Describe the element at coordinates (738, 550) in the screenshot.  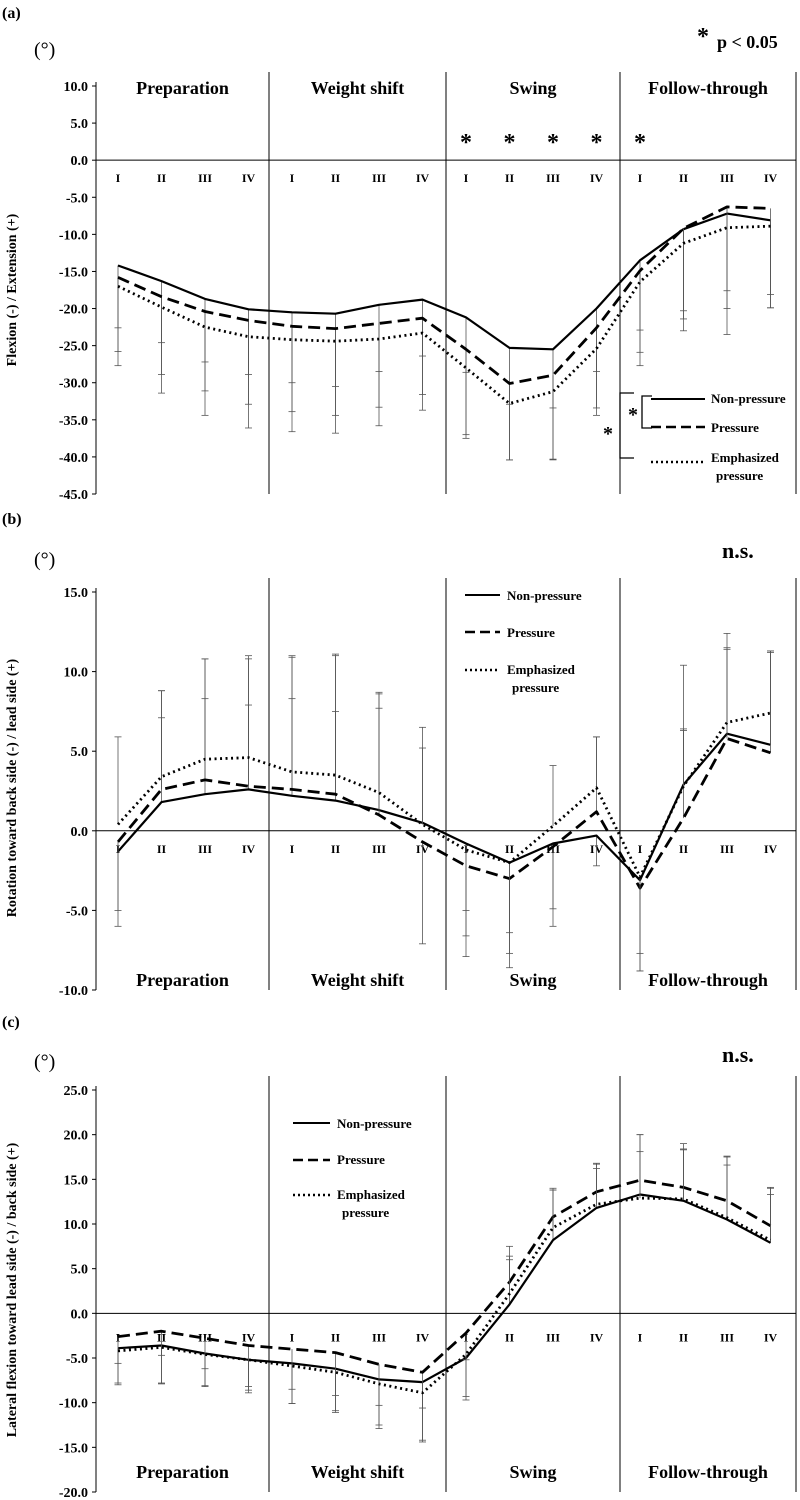
I see `panel-b-significance: n.s.` at that location.